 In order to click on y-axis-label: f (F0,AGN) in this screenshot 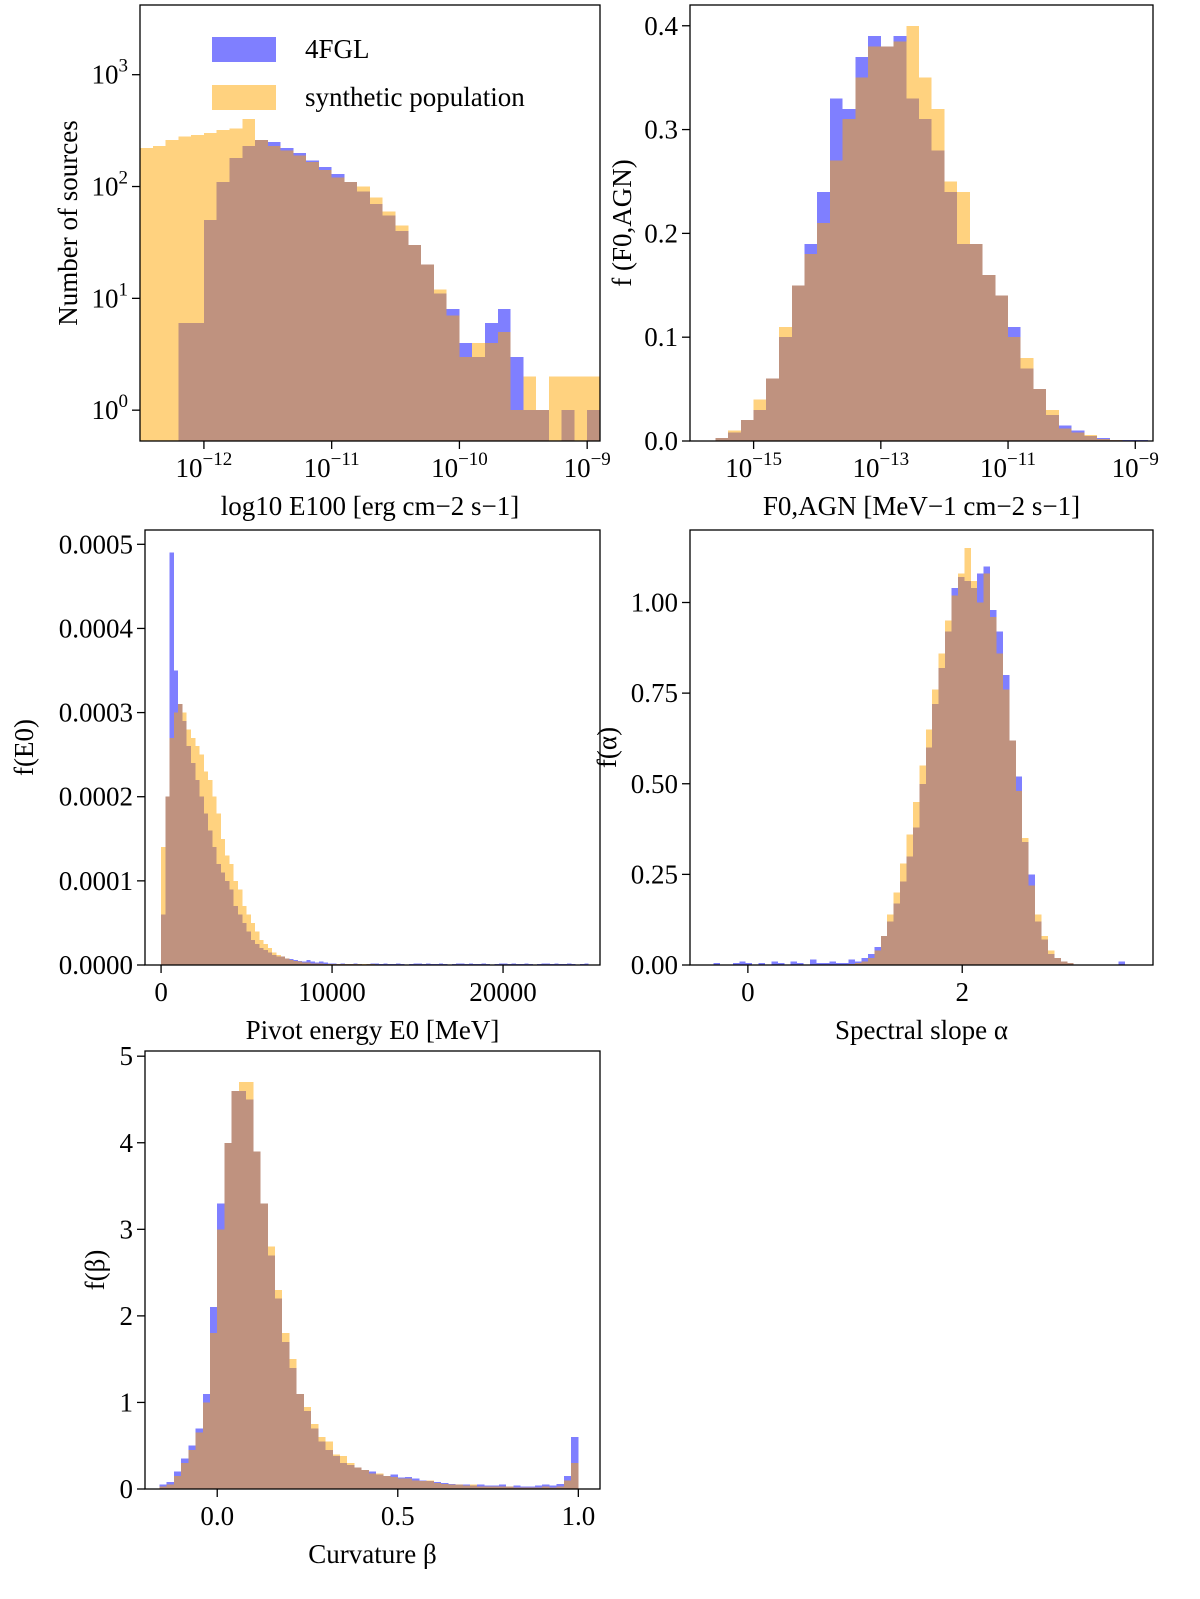, I will do `click(622, 223)`.